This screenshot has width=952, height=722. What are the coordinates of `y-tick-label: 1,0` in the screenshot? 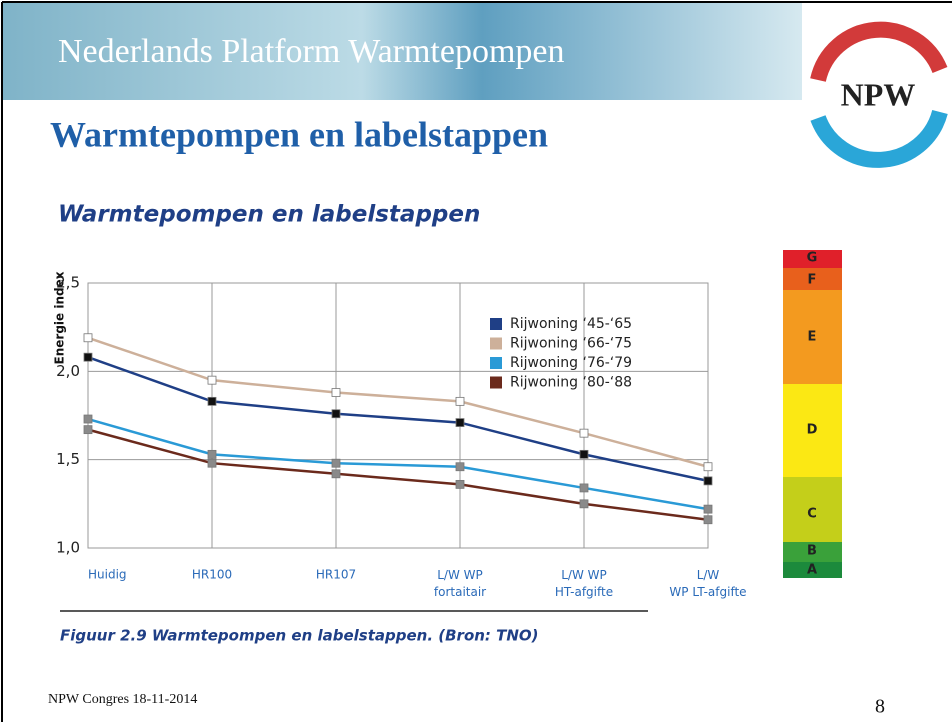 It's located at (68, 548).